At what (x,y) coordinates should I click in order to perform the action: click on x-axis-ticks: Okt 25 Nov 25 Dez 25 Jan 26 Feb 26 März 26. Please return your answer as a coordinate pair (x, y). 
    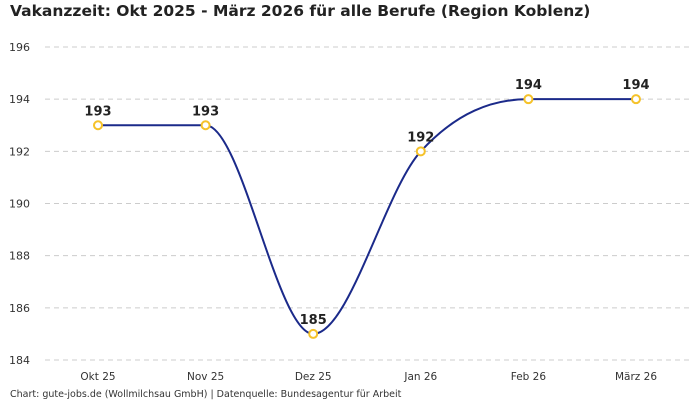
    Looking at the image, I should click on (368, 377).